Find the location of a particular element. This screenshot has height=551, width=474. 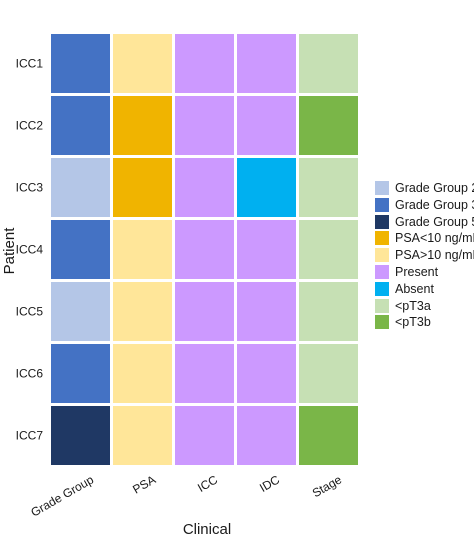

legend-item: Absent is located at coordinates (404, 288).